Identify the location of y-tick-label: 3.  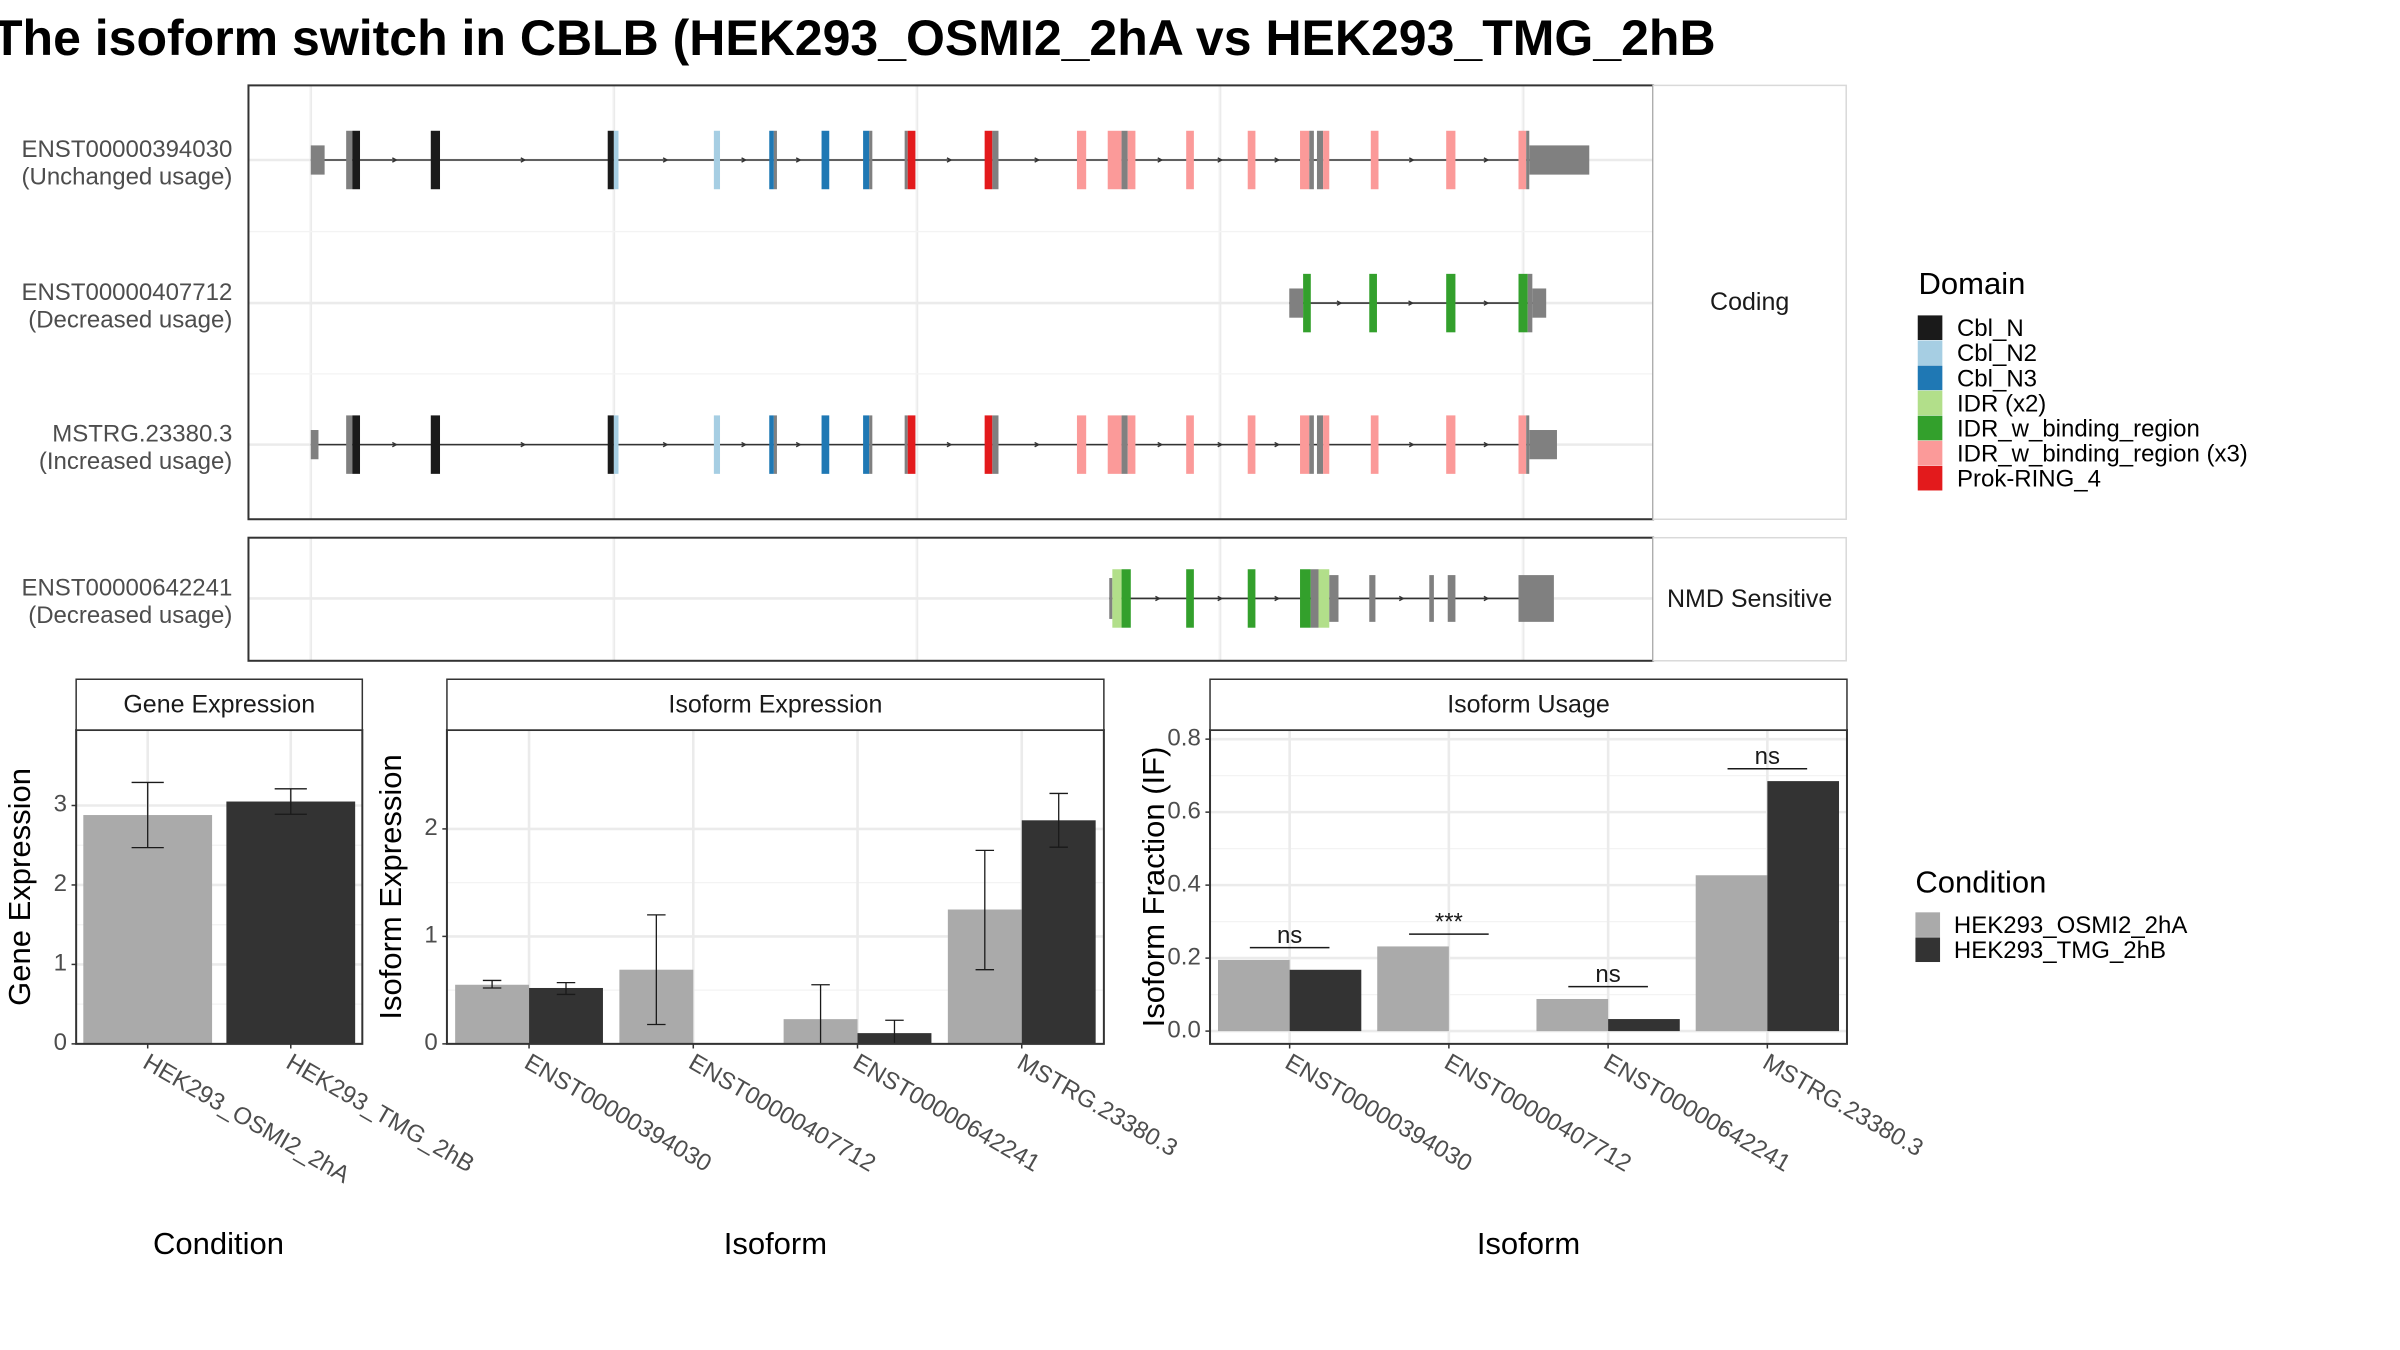
(60, 804).